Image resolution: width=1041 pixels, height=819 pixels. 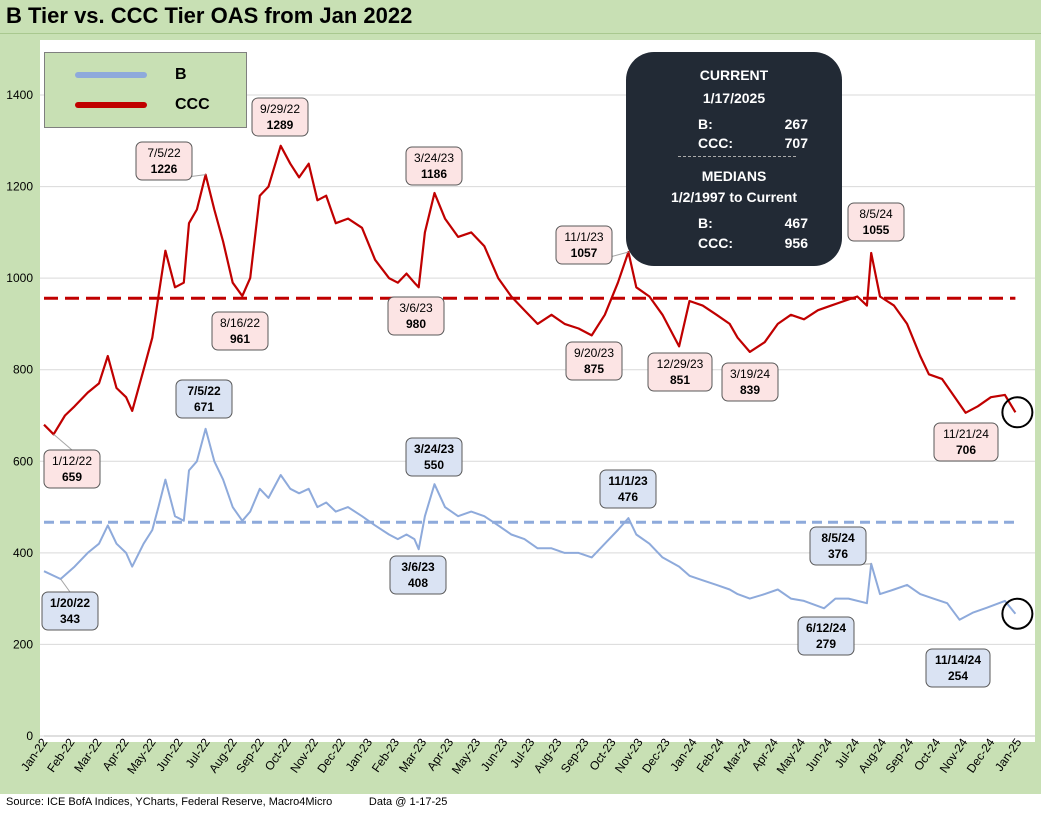 What do you see at coordinates (734, 197) in the screenshot?
I see `info-medians-period: 1/2/1997 to Current` at bounding box center [734, 197].